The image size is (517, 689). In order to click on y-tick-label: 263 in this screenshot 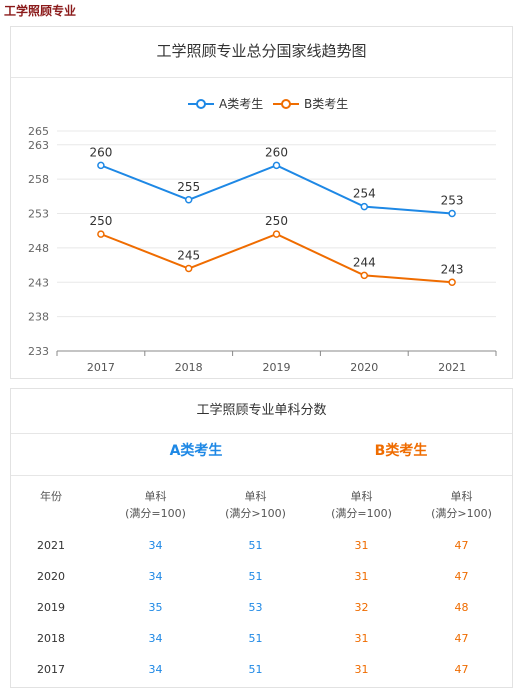, I will do `click(38, 145)`.